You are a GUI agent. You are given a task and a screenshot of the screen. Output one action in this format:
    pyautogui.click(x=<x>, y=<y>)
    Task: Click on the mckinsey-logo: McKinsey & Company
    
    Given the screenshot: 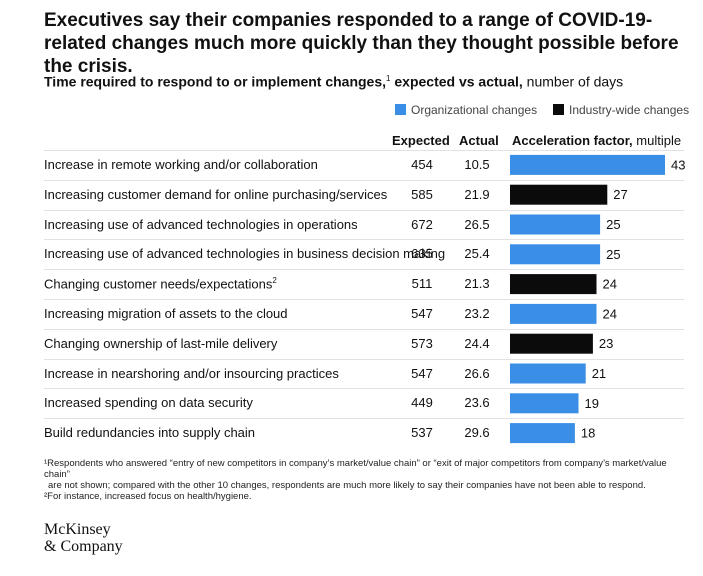 What is the action you would take?
    pyautogui.click(x=83, y=538)
    